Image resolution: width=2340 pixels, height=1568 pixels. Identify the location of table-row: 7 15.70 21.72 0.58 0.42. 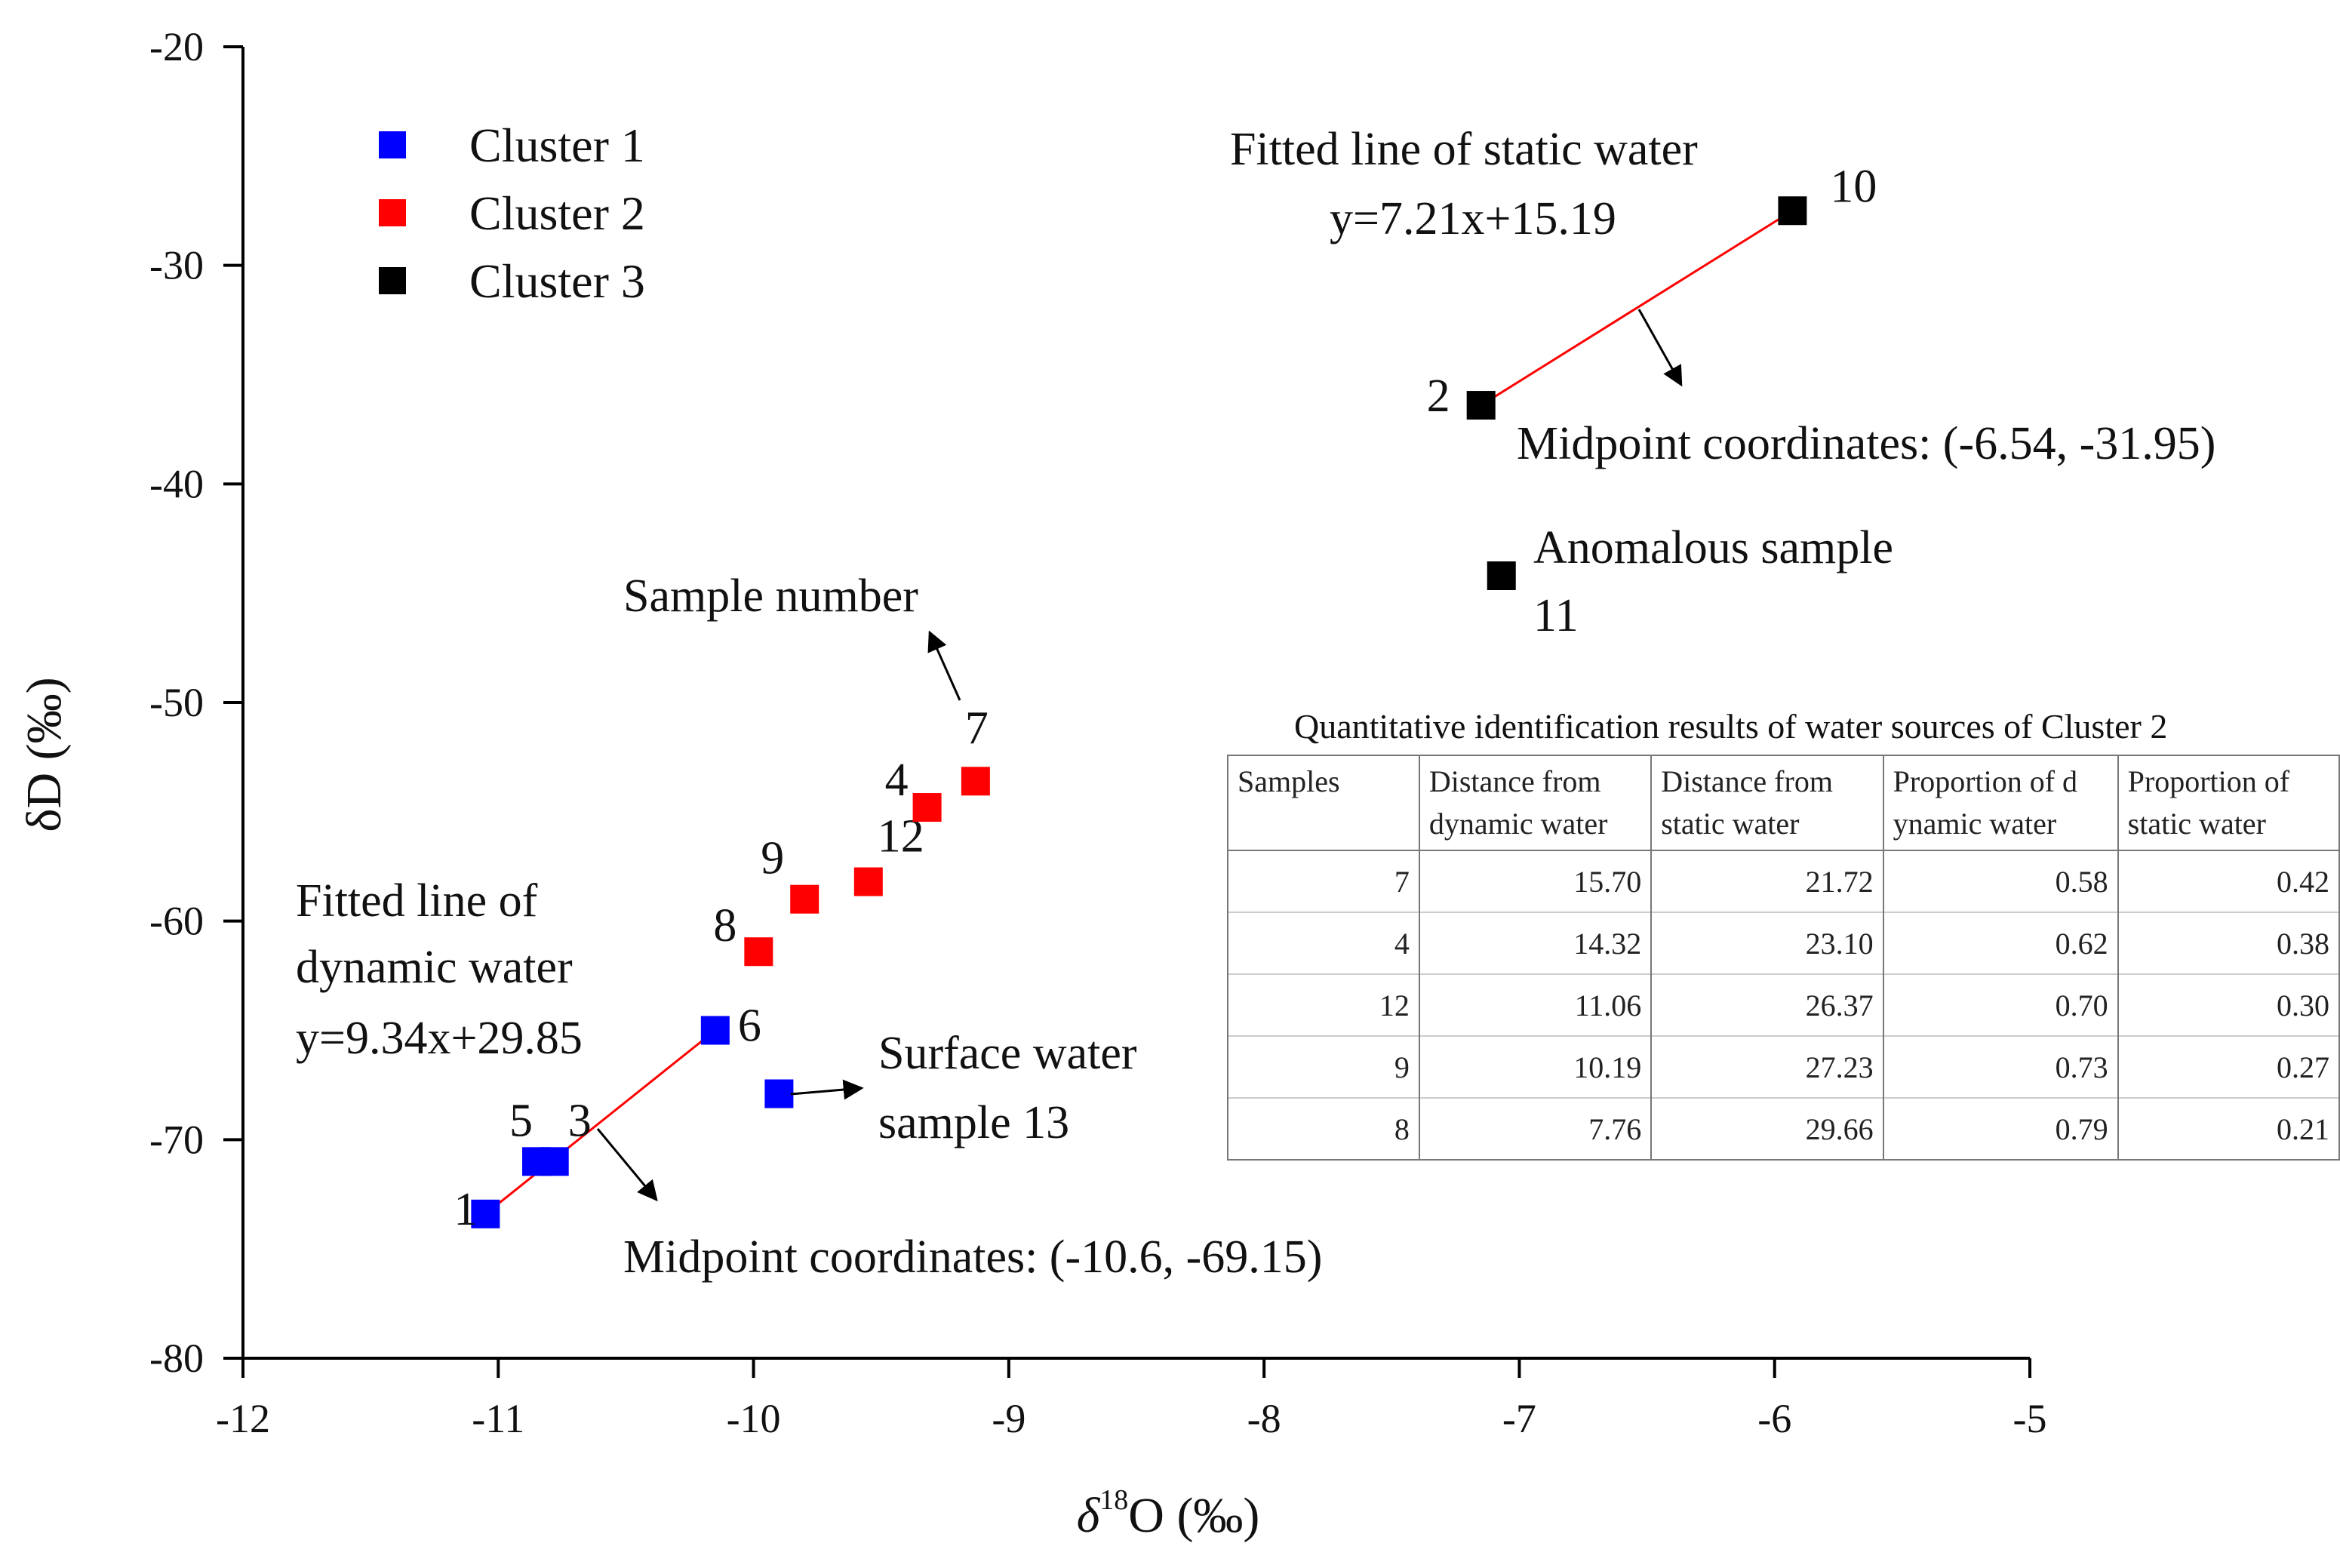
(1783, 881).